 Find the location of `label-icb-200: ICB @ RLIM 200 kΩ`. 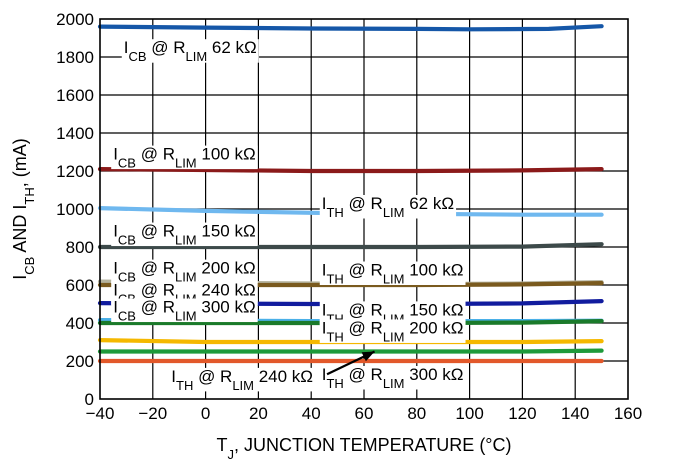

label-icb-200: ICB @ RLIM 200 kΩ is located at coordinates (184, 272).